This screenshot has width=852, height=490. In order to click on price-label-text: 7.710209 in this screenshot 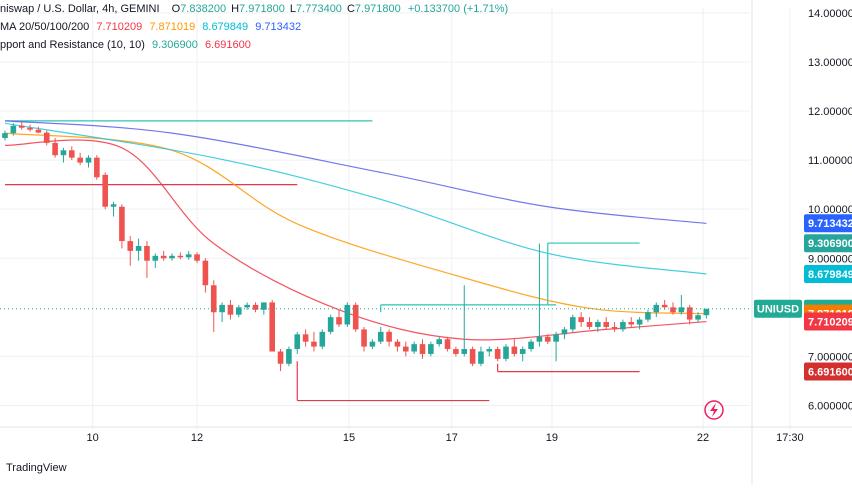, I will do `click(830, 323)`.